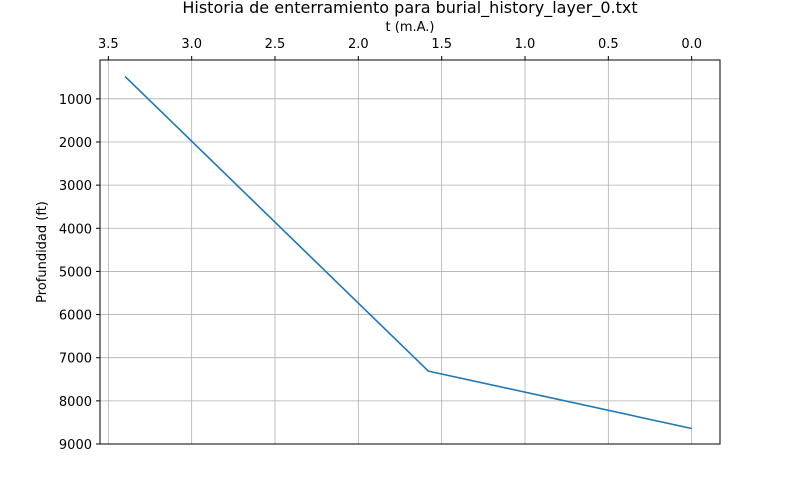 This screenshot has height=500, width=800. Describe the element at coordinates (108, 44) in the screenshot. I see `x-tick-label: 3.5` at that location.